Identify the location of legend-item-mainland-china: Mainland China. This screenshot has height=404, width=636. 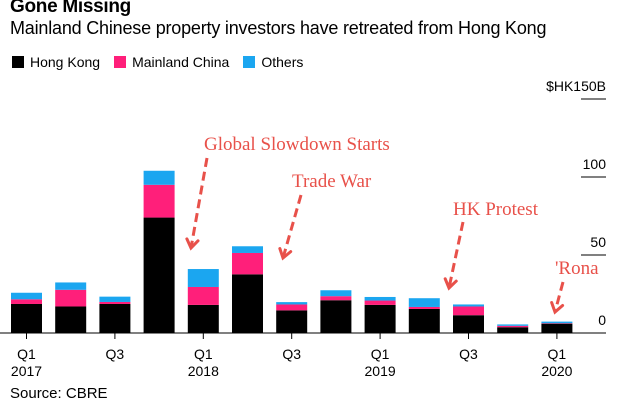
(171, 62).